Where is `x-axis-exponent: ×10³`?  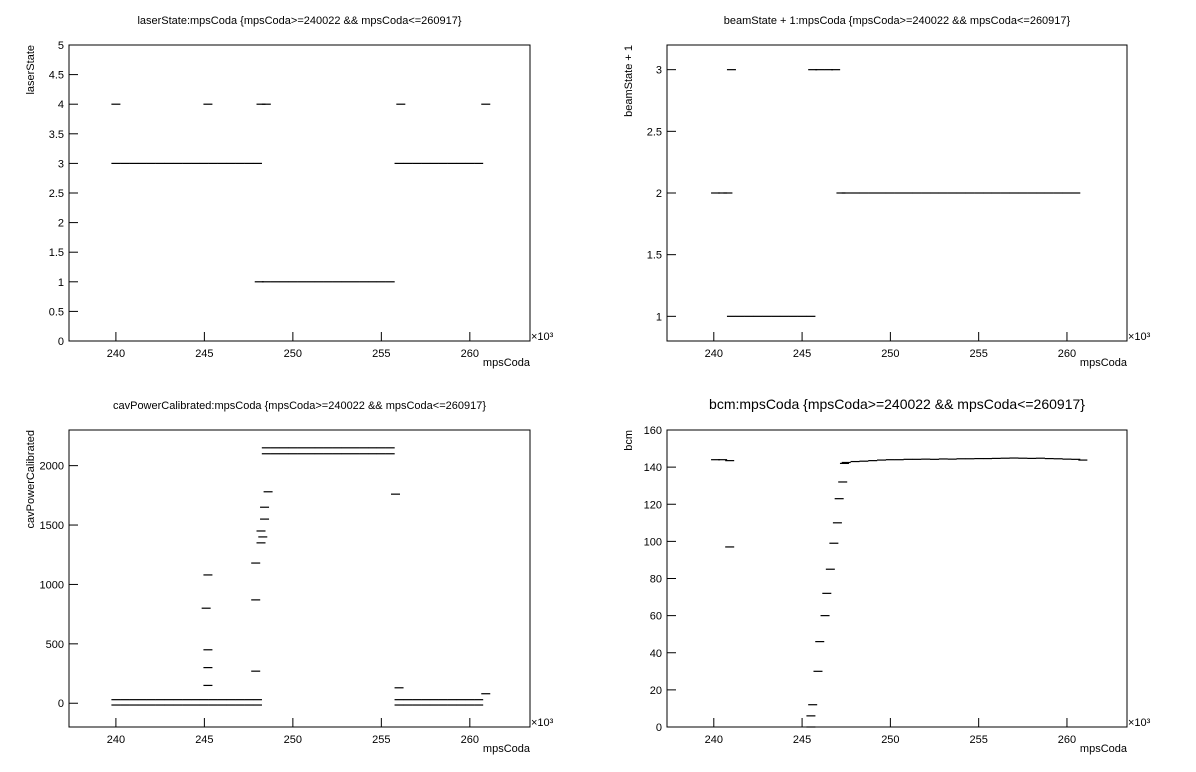
x-axis-exponent: ×10³ is located at coordinates (542, 337).